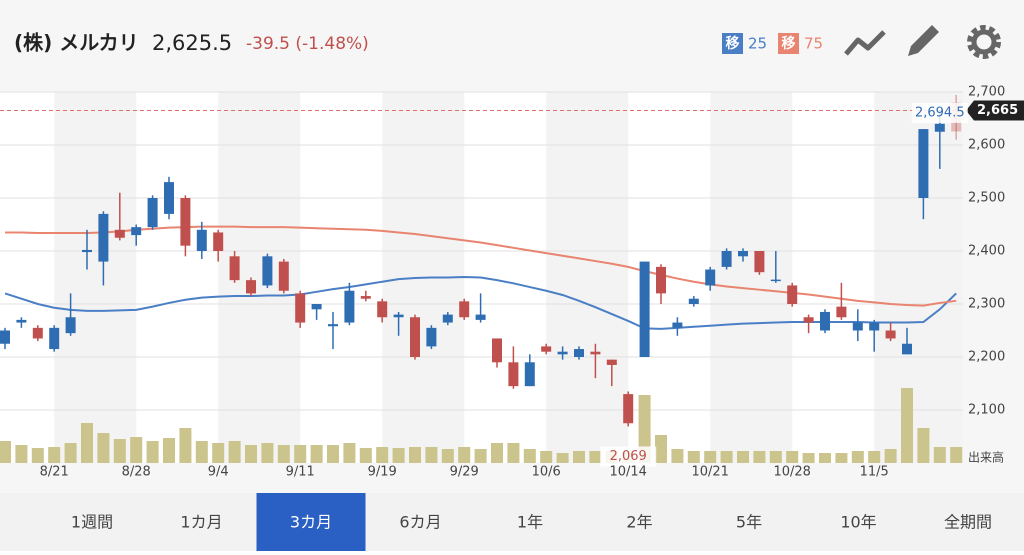  I want to click on annotation-label: 2,069, so click(628, 456).